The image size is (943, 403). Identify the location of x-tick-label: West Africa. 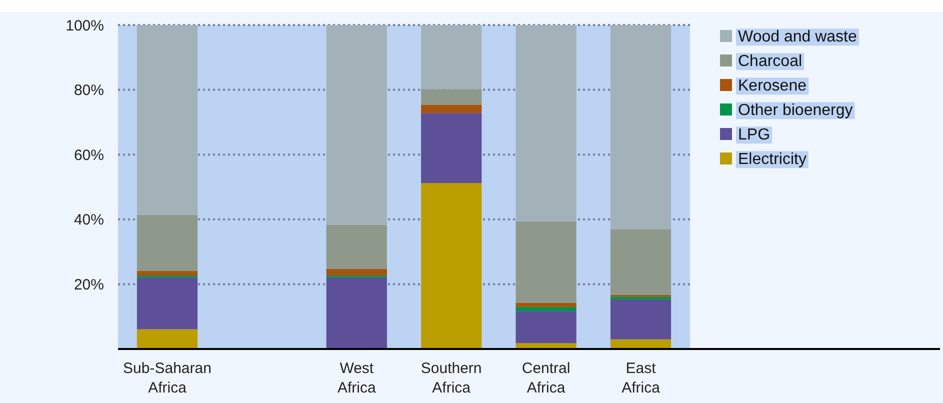
(356, 378).